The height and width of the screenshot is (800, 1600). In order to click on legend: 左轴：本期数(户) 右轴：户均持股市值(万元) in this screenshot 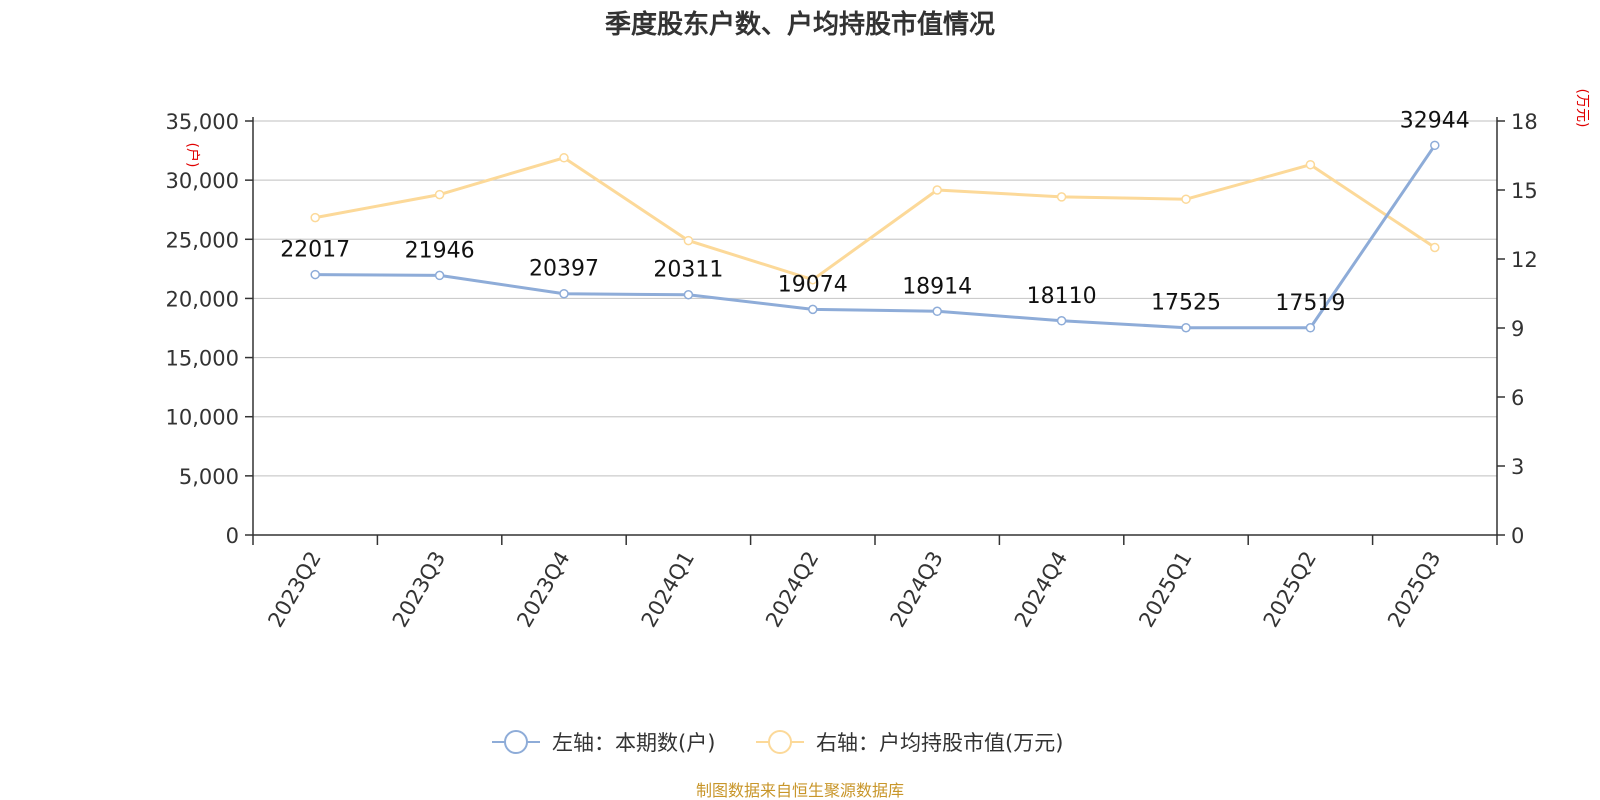, I will do `click(777, 742)`.